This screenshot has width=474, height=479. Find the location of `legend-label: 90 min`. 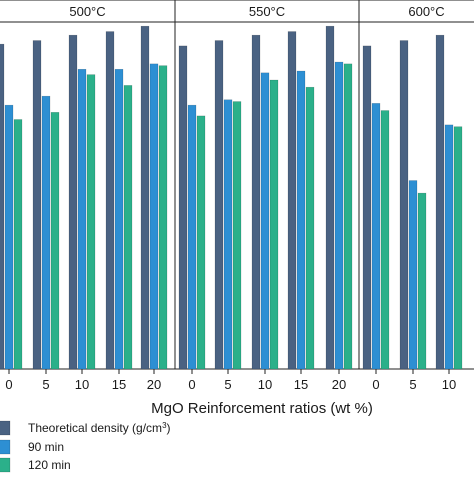

legend-label: 90 min is located at coordinates (46, 447).